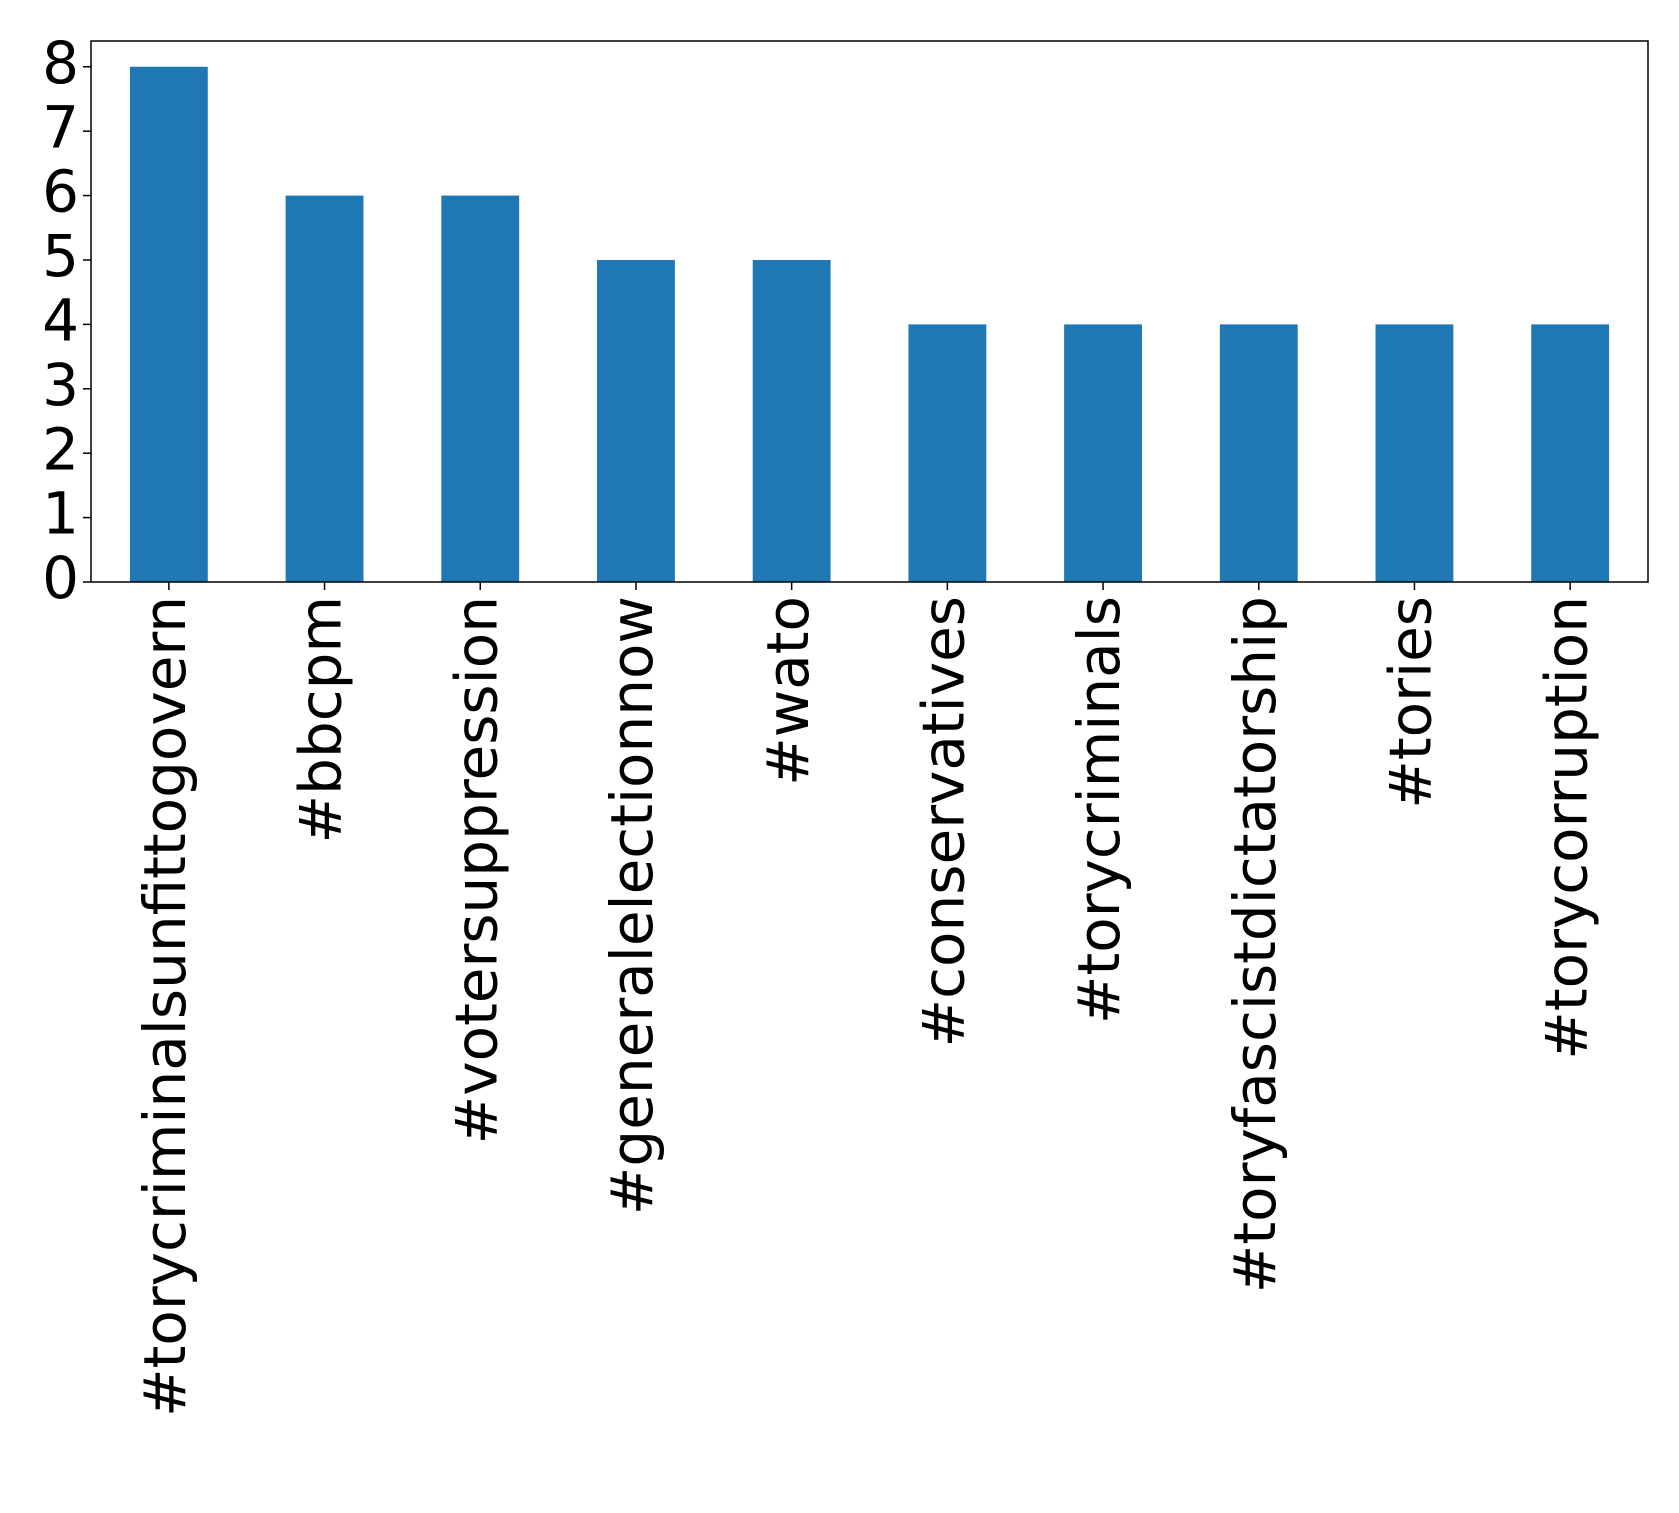 This screenshot has height=1513, width=1679. What do you see at coordinates (1411, 702) in the screenshot?
I see `x-tick-label: #tories` at bounding box center [1411, 702].